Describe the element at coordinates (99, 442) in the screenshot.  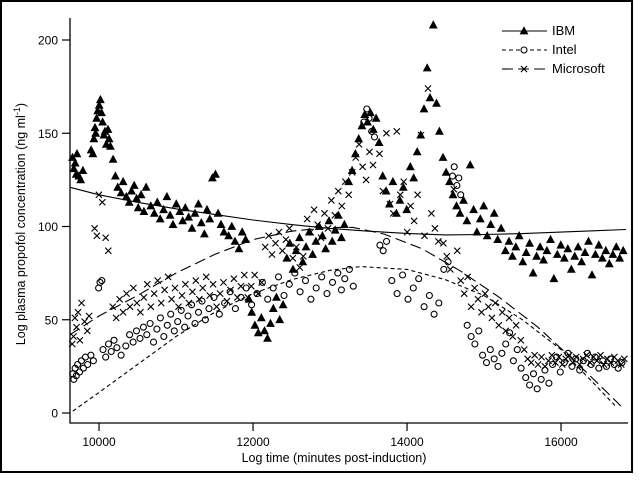
I see `x-tick-label: 10000` at that location.